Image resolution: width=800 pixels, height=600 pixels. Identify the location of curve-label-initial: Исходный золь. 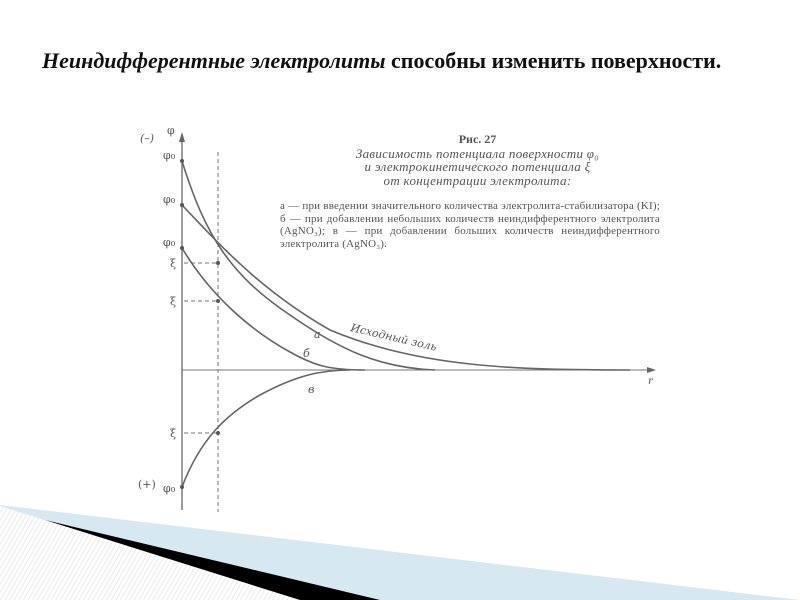
(393, 337).